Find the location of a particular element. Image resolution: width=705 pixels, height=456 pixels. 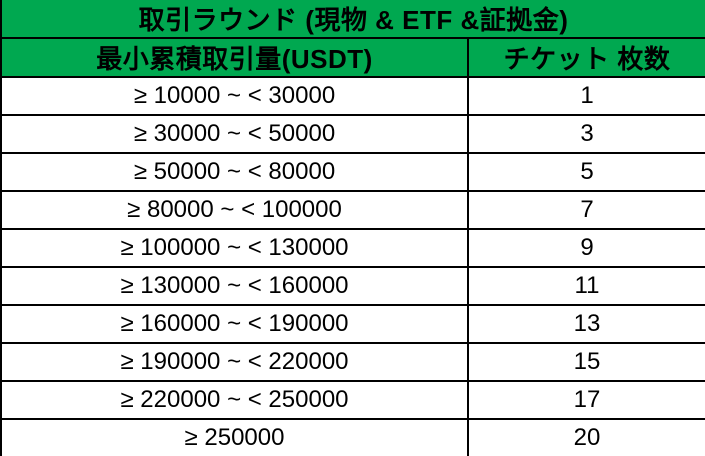

table-row: ≥ 80000 ~ < 100000 7 is located at coordinates (352, 210).